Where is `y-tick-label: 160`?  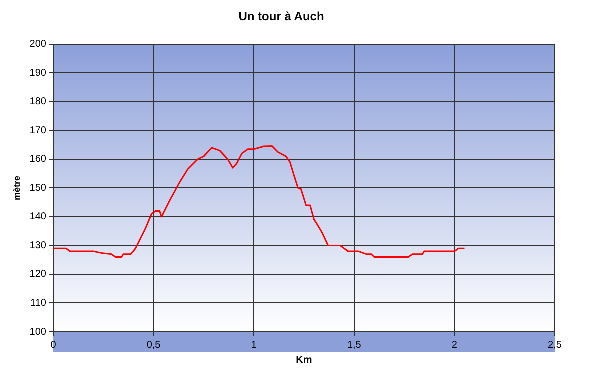
y-tick-label: 160 is located at coordinates (38, 160).